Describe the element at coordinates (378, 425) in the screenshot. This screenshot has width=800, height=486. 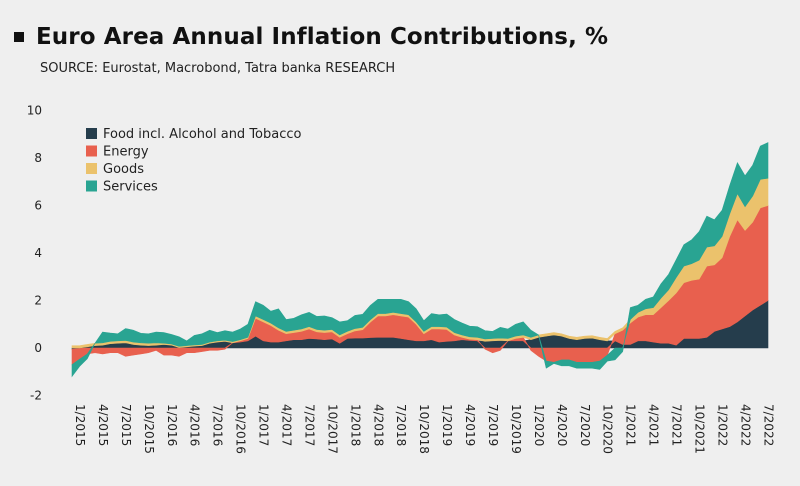
I see `x-tick-label: 4/2018` at that location.